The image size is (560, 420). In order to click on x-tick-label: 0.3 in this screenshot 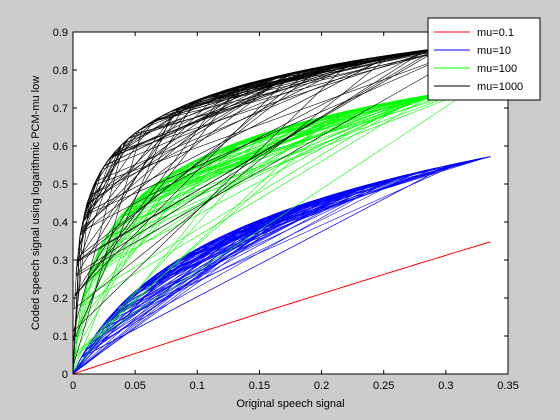, I will do `click(445, 386)`.